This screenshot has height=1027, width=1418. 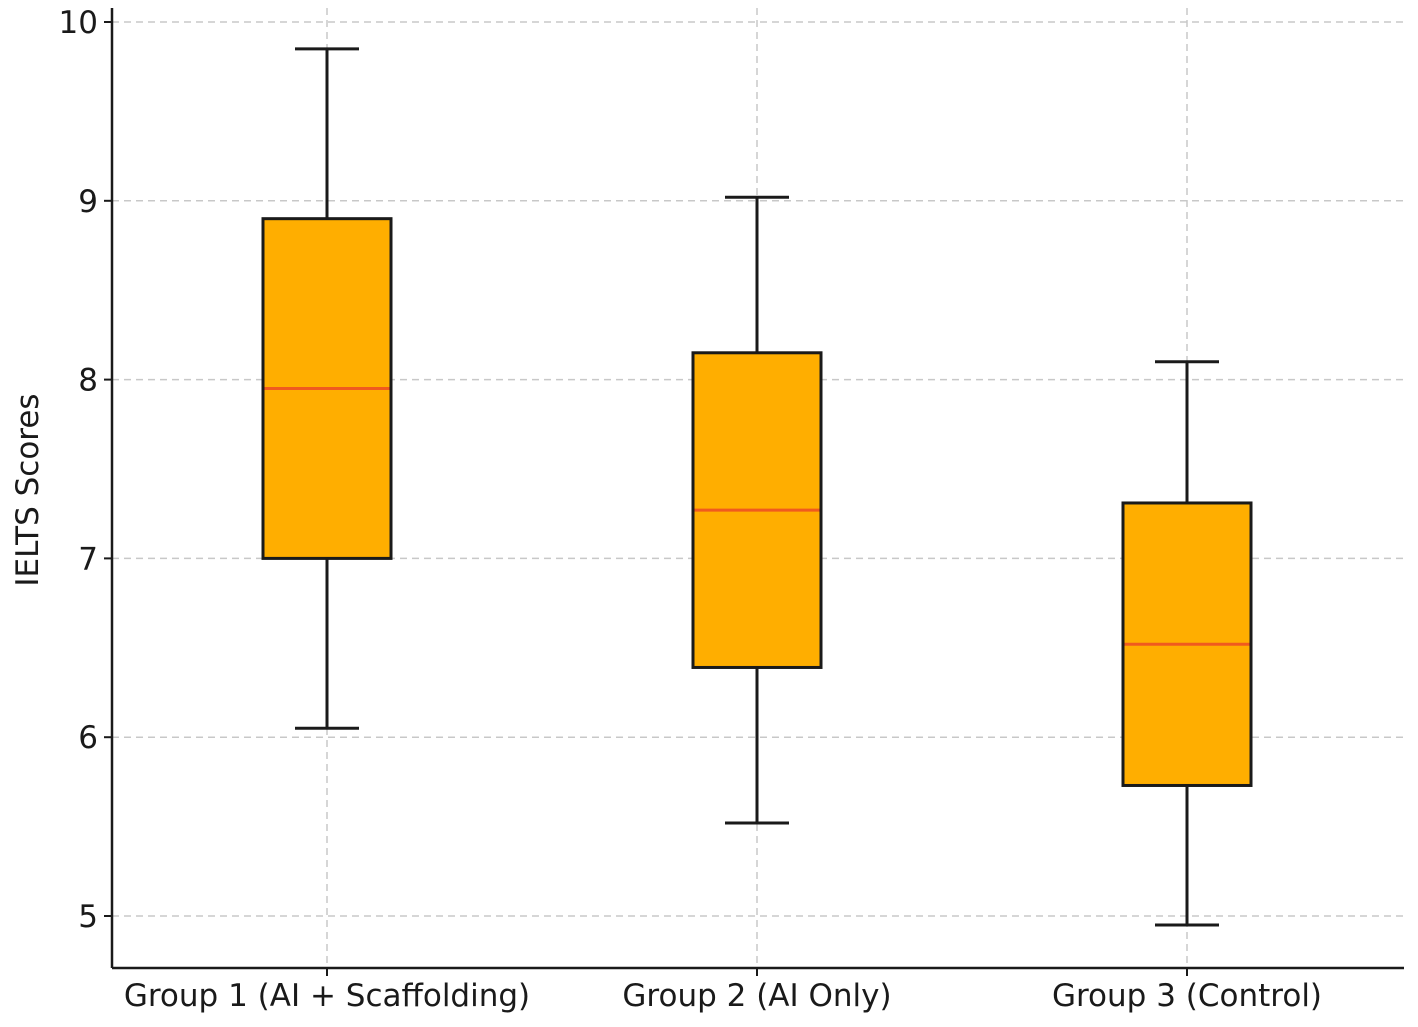 I want to click on x-tick-label: Group 2 (AI Only), so click(x=756, y=996).